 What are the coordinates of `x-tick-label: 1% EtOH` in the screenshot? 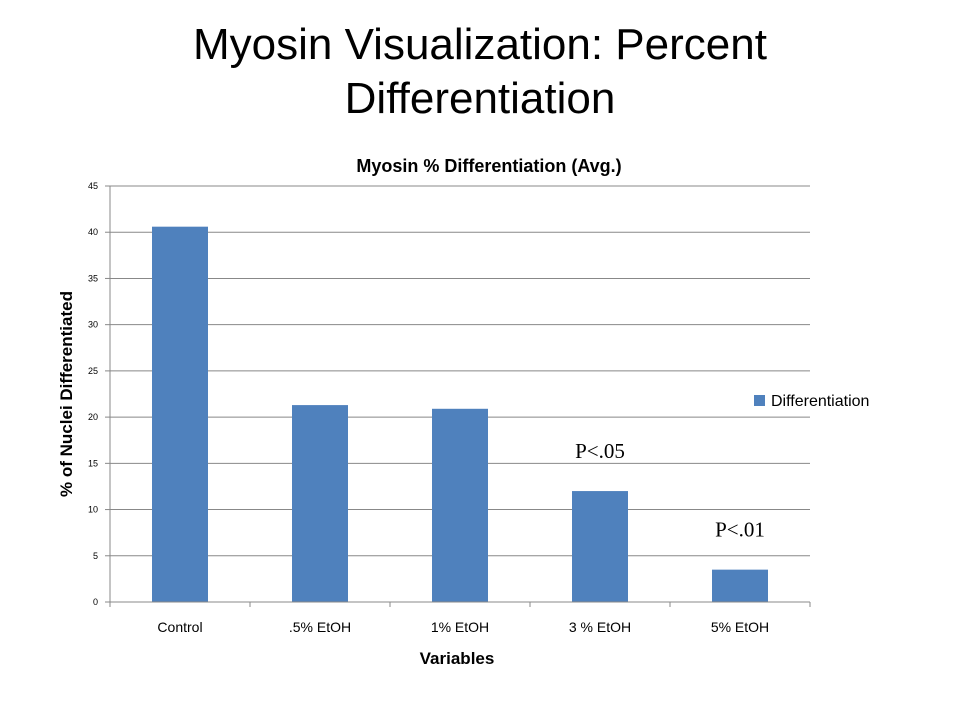 It's located at (460, 627).